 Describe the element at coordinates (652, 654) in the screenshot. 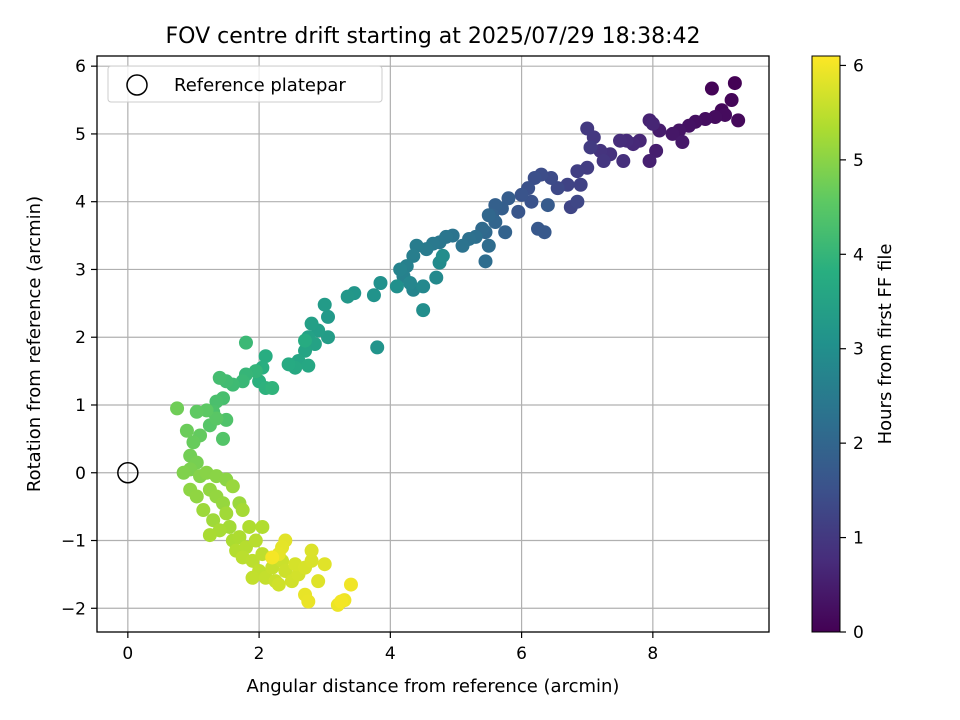

I see `x-tick-label: 8` at that location.